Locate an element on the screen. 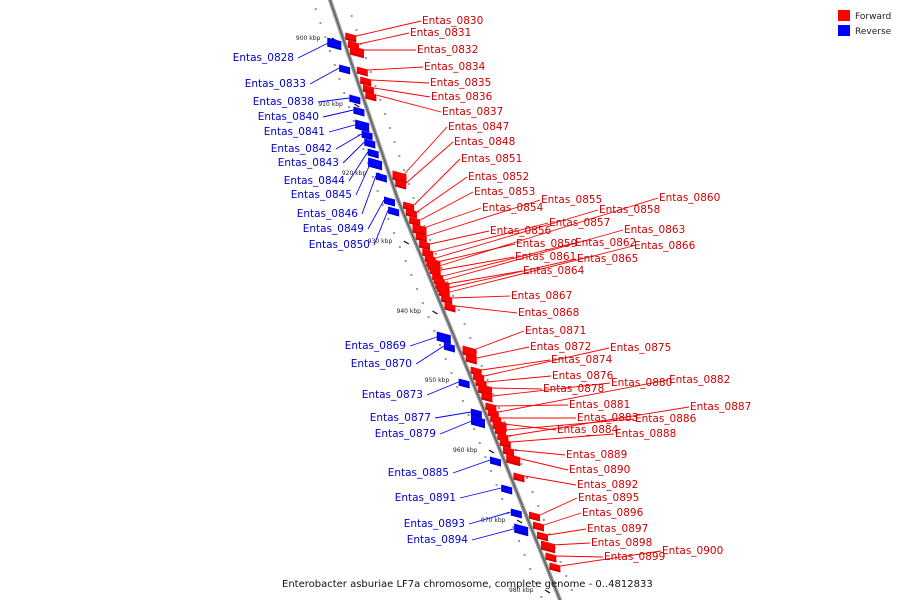 The height and width of the screenshot is (600, 900). gene-label-forward: Entas_0855 is located at coordinates (571, 200).